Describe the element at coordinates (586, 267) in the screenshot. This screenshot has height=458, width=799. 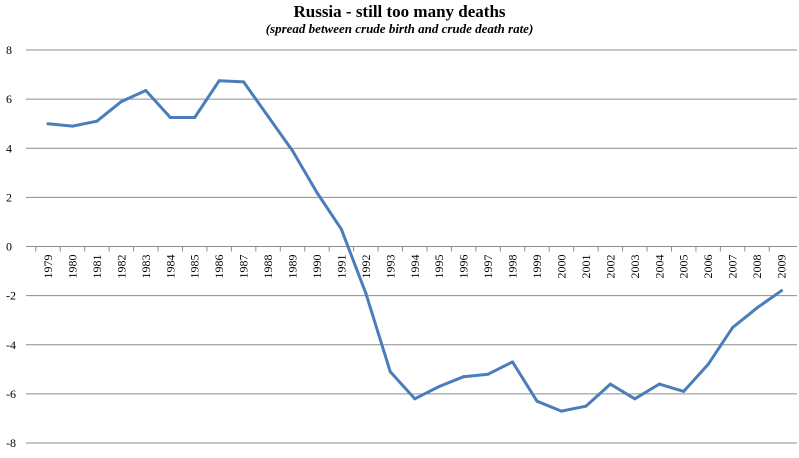
I see `x-tick-label: 2001` at that location.